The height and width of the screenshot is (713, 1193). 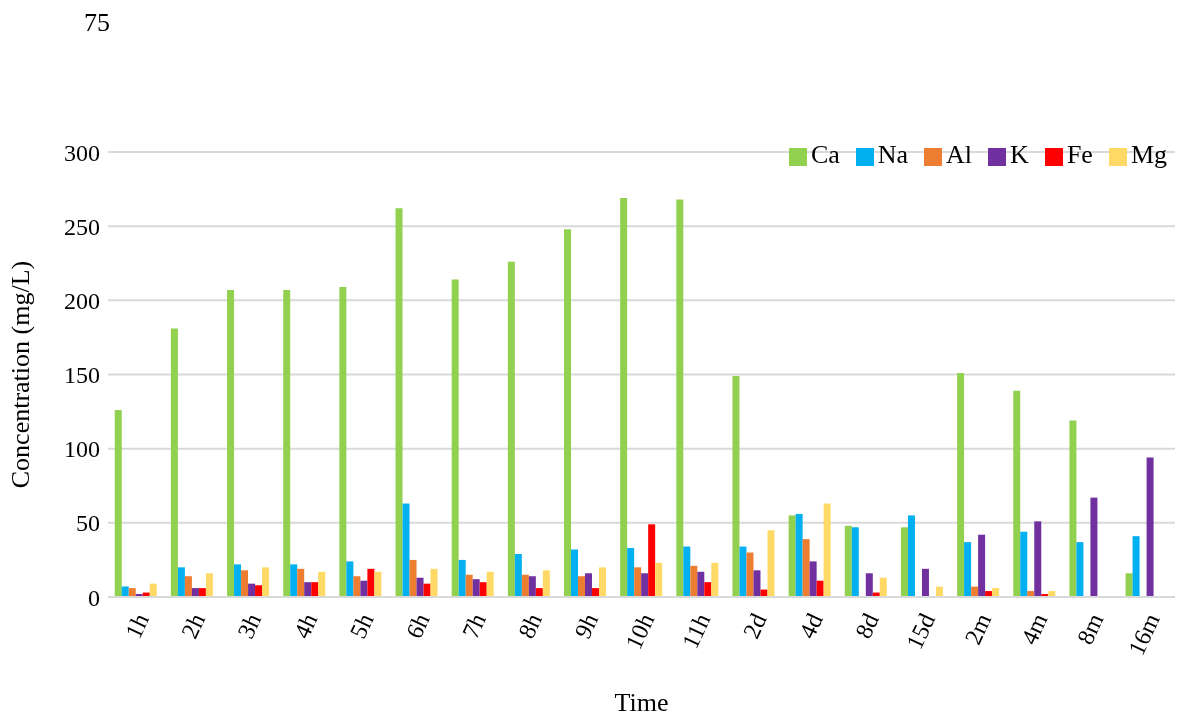 I want to click on x-tick-label: 8h, so click(x=530, y=626).